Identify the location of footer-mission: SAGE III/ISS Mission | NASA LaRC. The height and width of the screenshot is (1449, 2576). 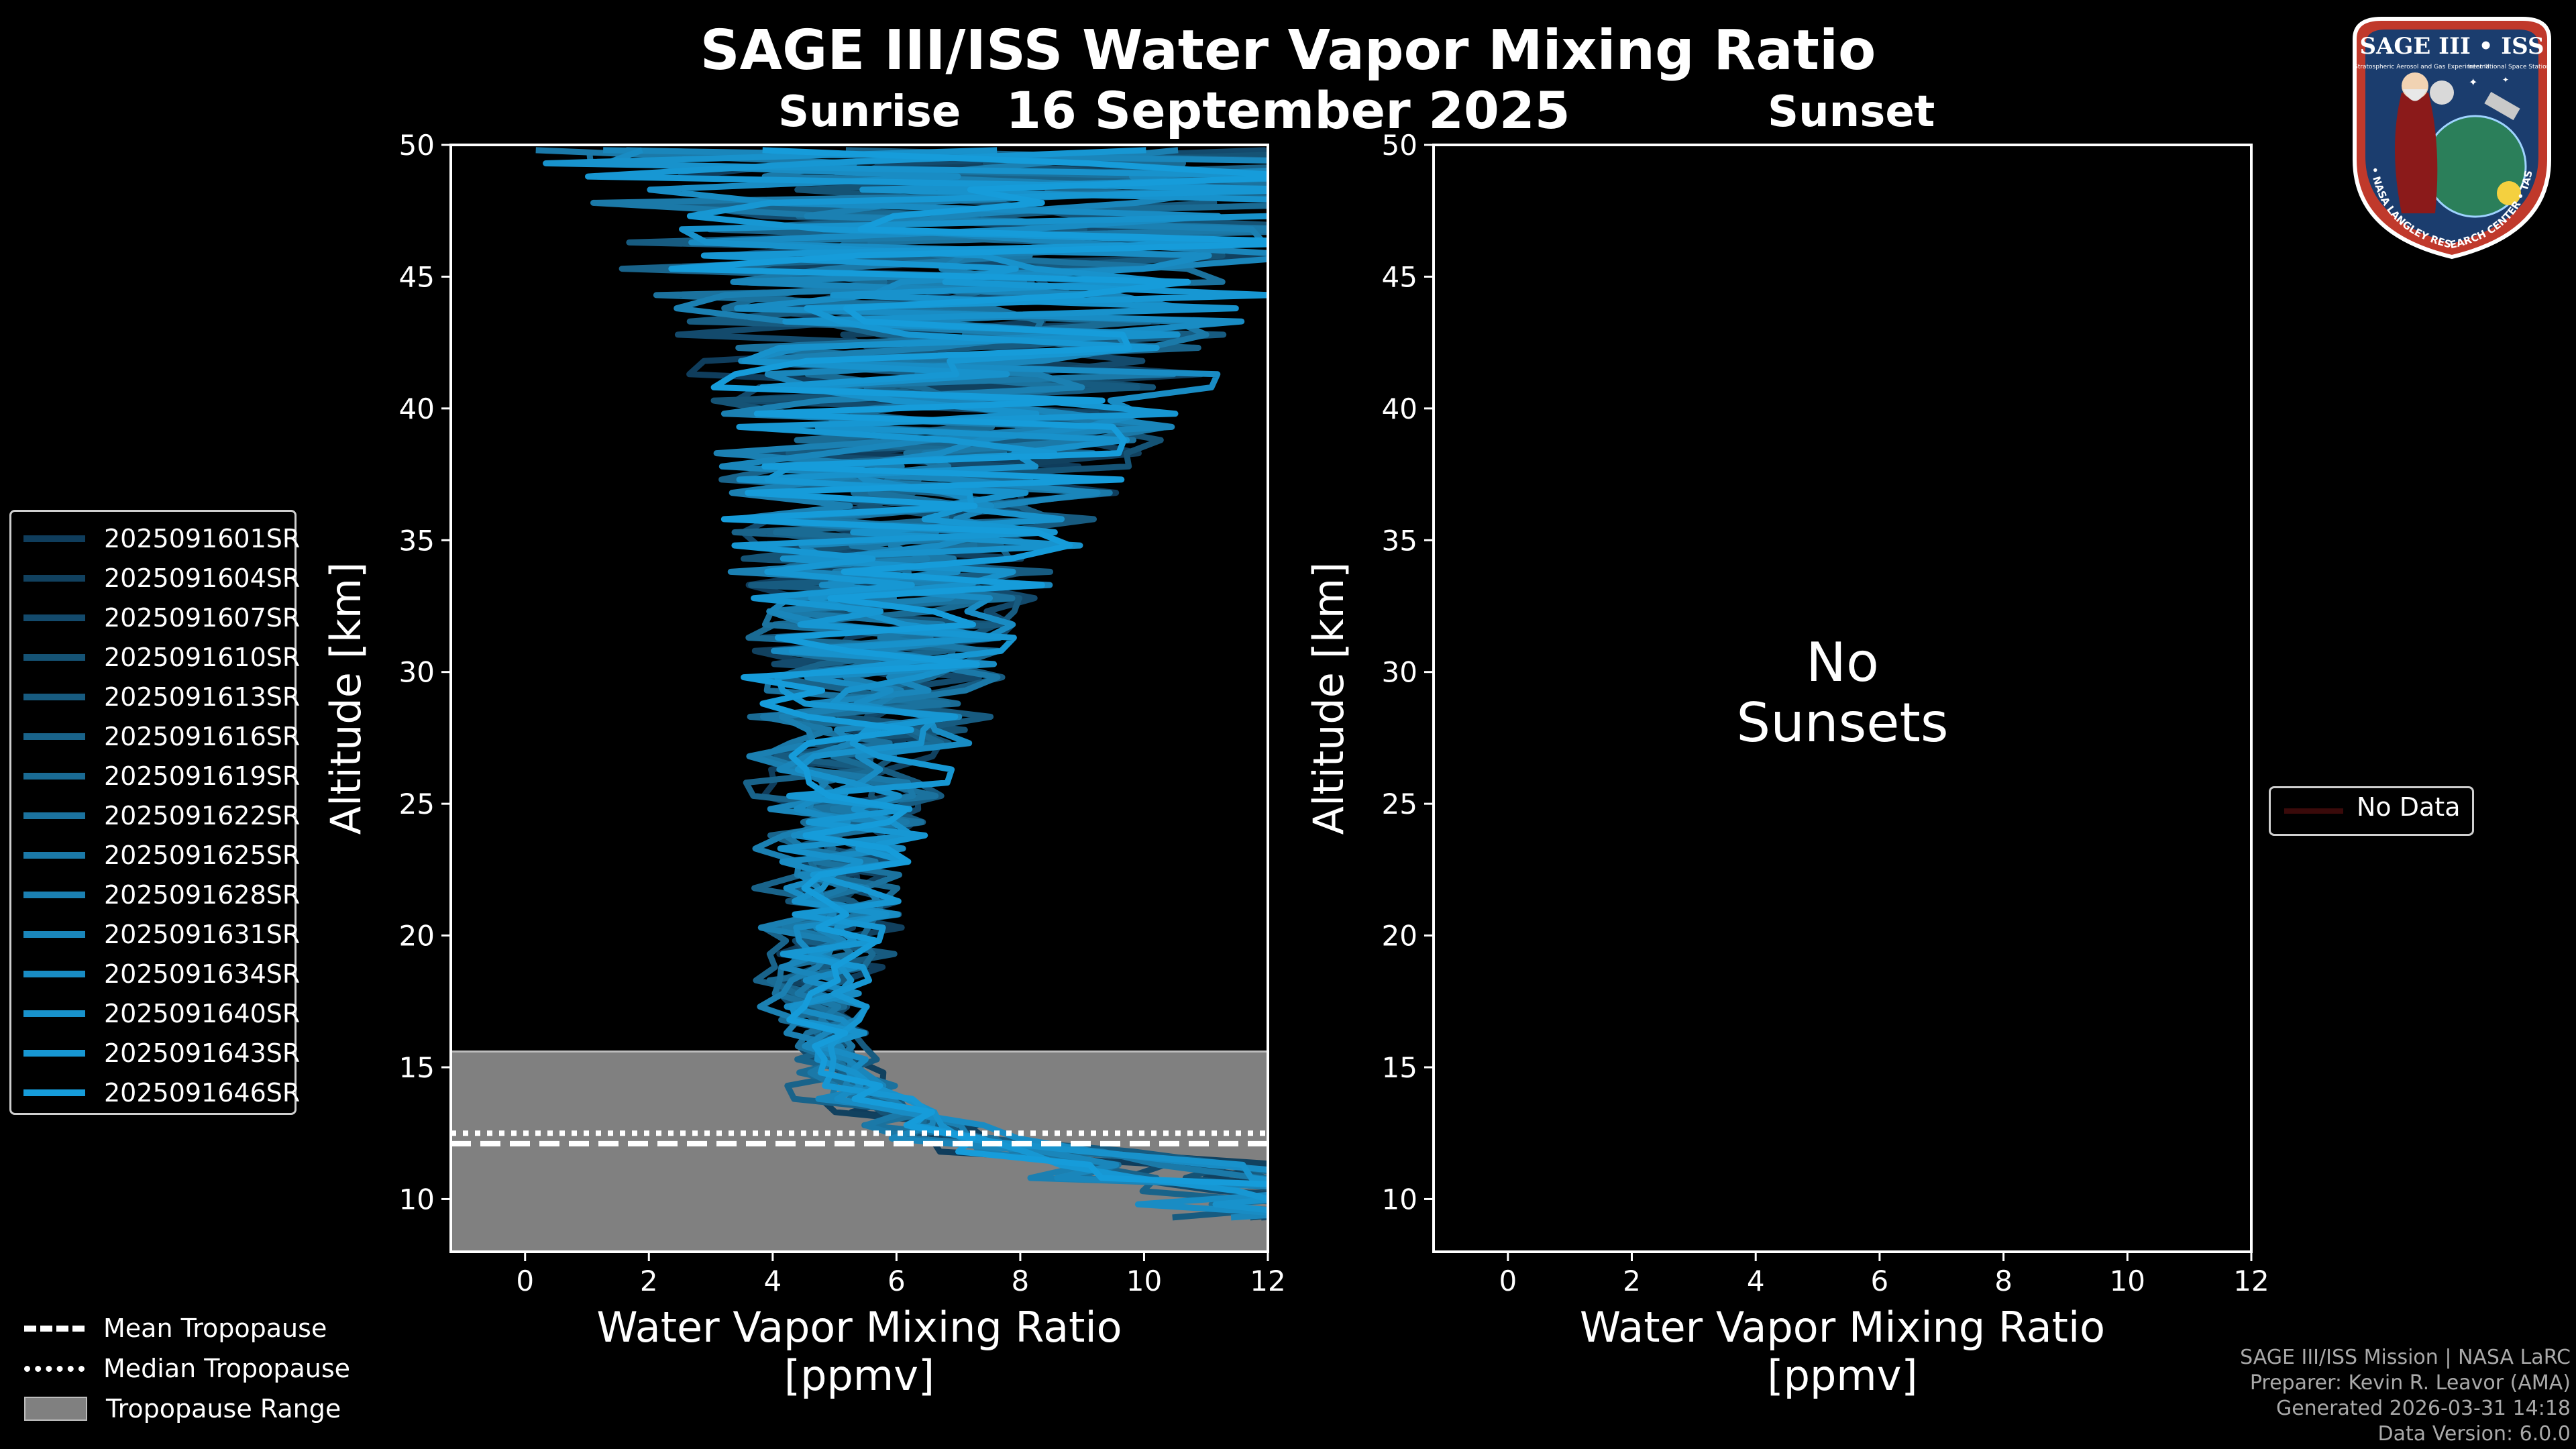
(2405, 1357).